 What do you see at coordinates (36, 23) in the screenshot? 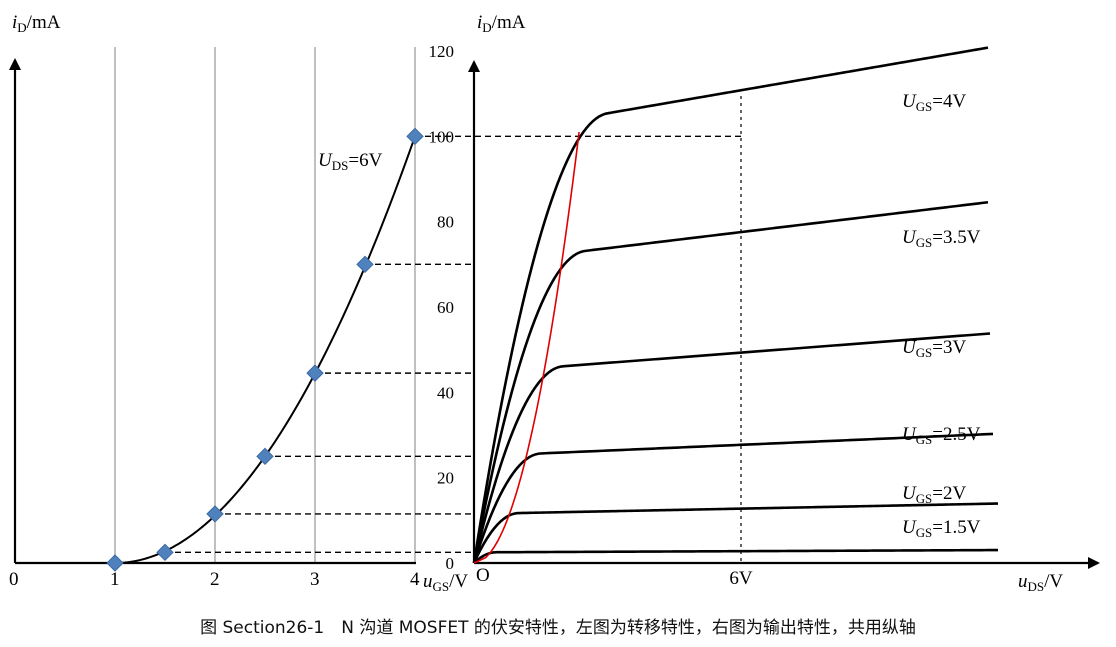
I see `left-y-title: iD/mA` at bounding box center [36, 23].